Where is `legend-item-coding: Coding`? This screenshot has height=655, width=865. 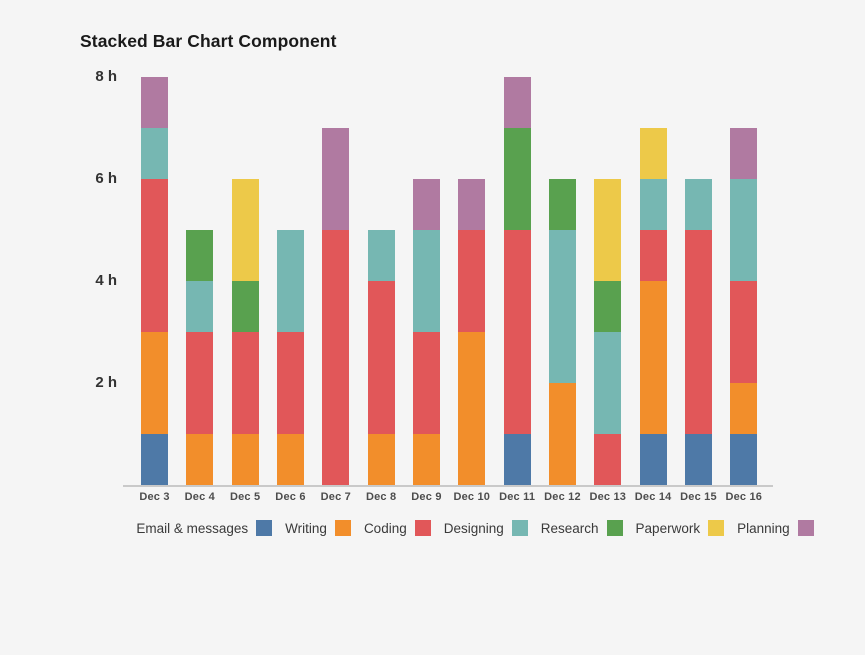 legend-item-coding: Coding is located at coordinates (397, 528).